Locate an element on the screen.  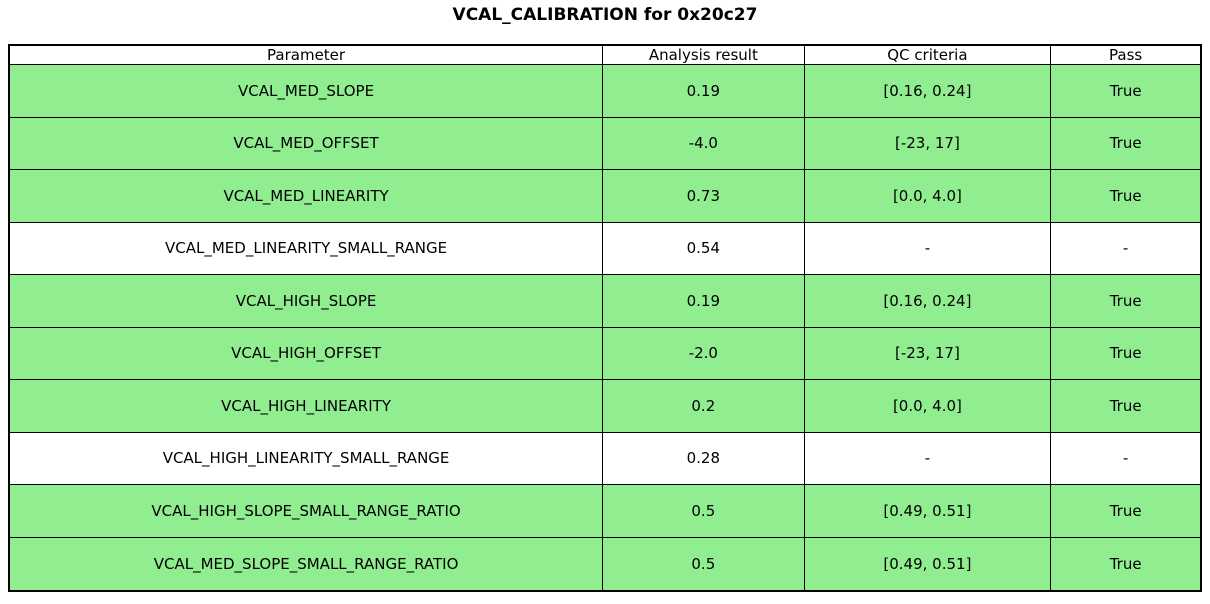
chart-title: VCAL_CALIBRATION for 0x20c27 is located at coordinates (605, 15).